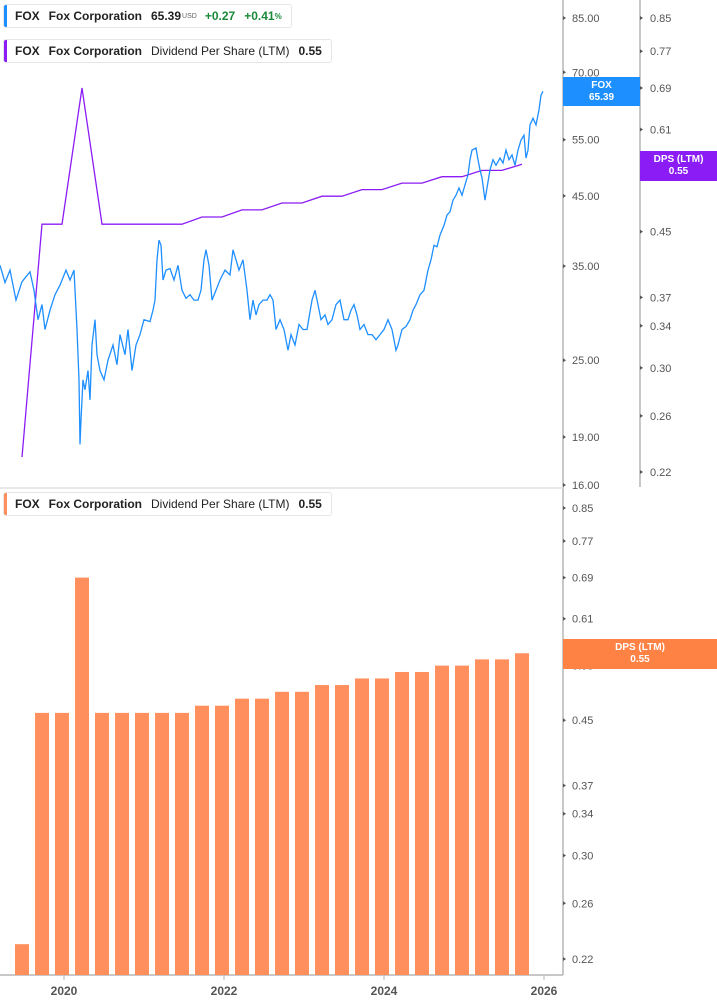  What do you see at coordinates (166, 16) in the screenshot?
I see `legend-price-value: 65.39` at bounding box center [166, 16].